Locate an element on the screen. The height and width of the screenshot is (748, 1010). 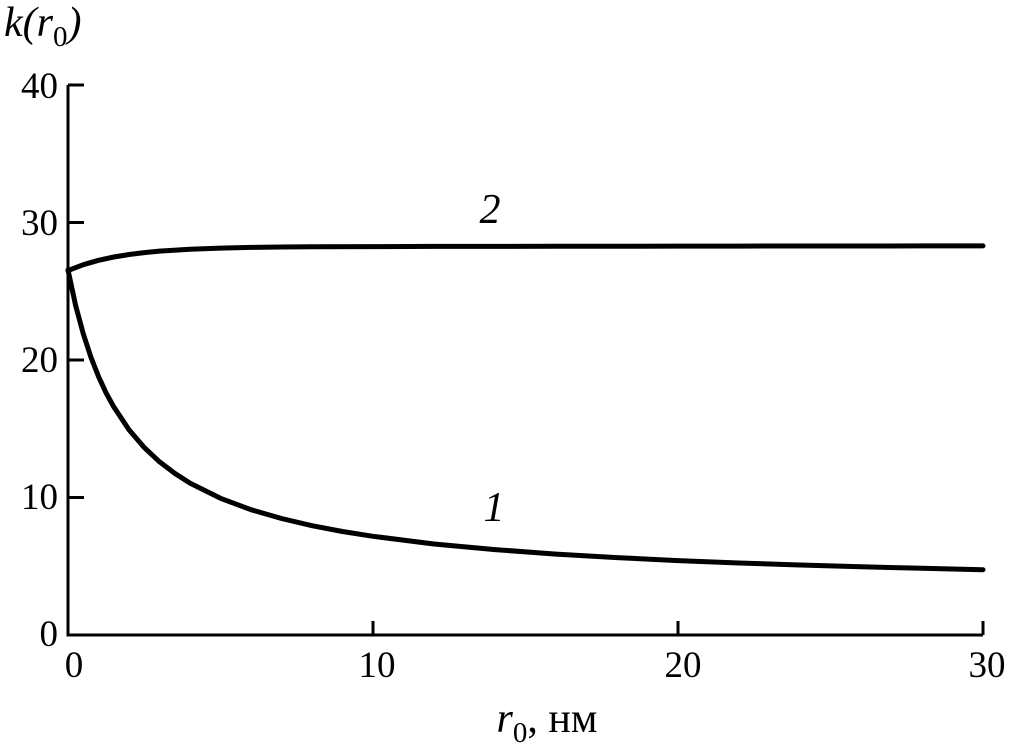
x-axis-title-main: r is located at coordinates (504, 719).